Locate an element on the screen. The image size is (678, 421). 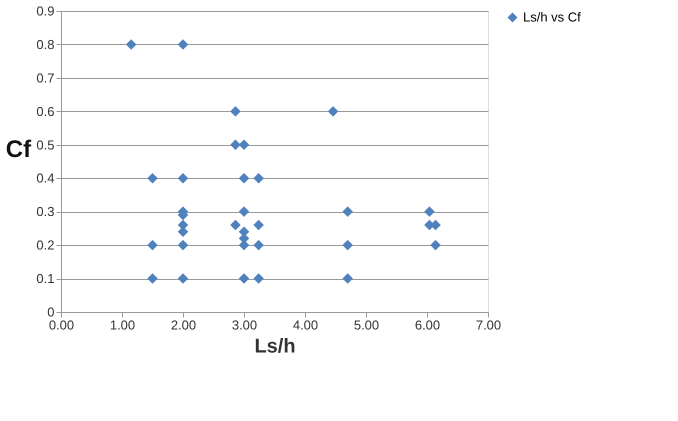
y-tick-label: 0 is located at coordinates (50, 312).